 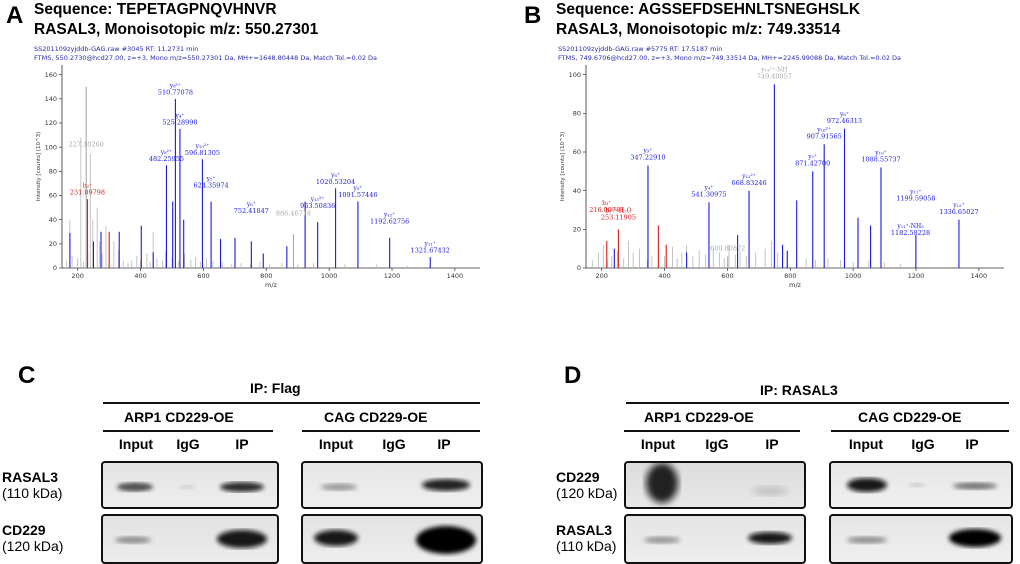 What do you see at coordinates (823, 129) in the screenshot?
I see `ion-label: y₁₆²⁺` at bounding box center [823, 129].